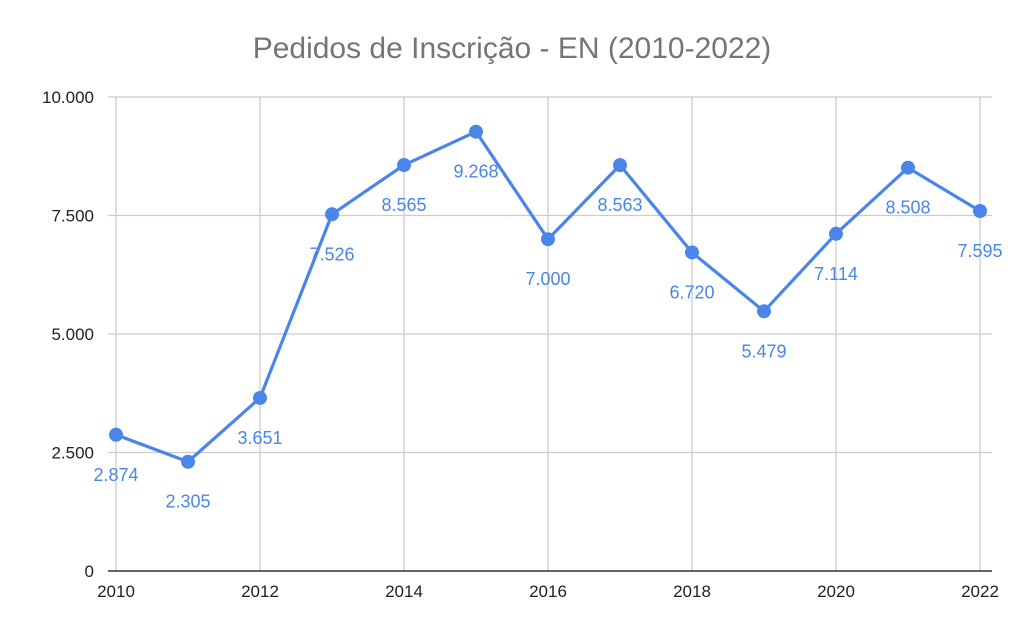  Describe the element at coordinates (72, 453) in the screenshot. I see `y-tick-label: 2.500` at that location.